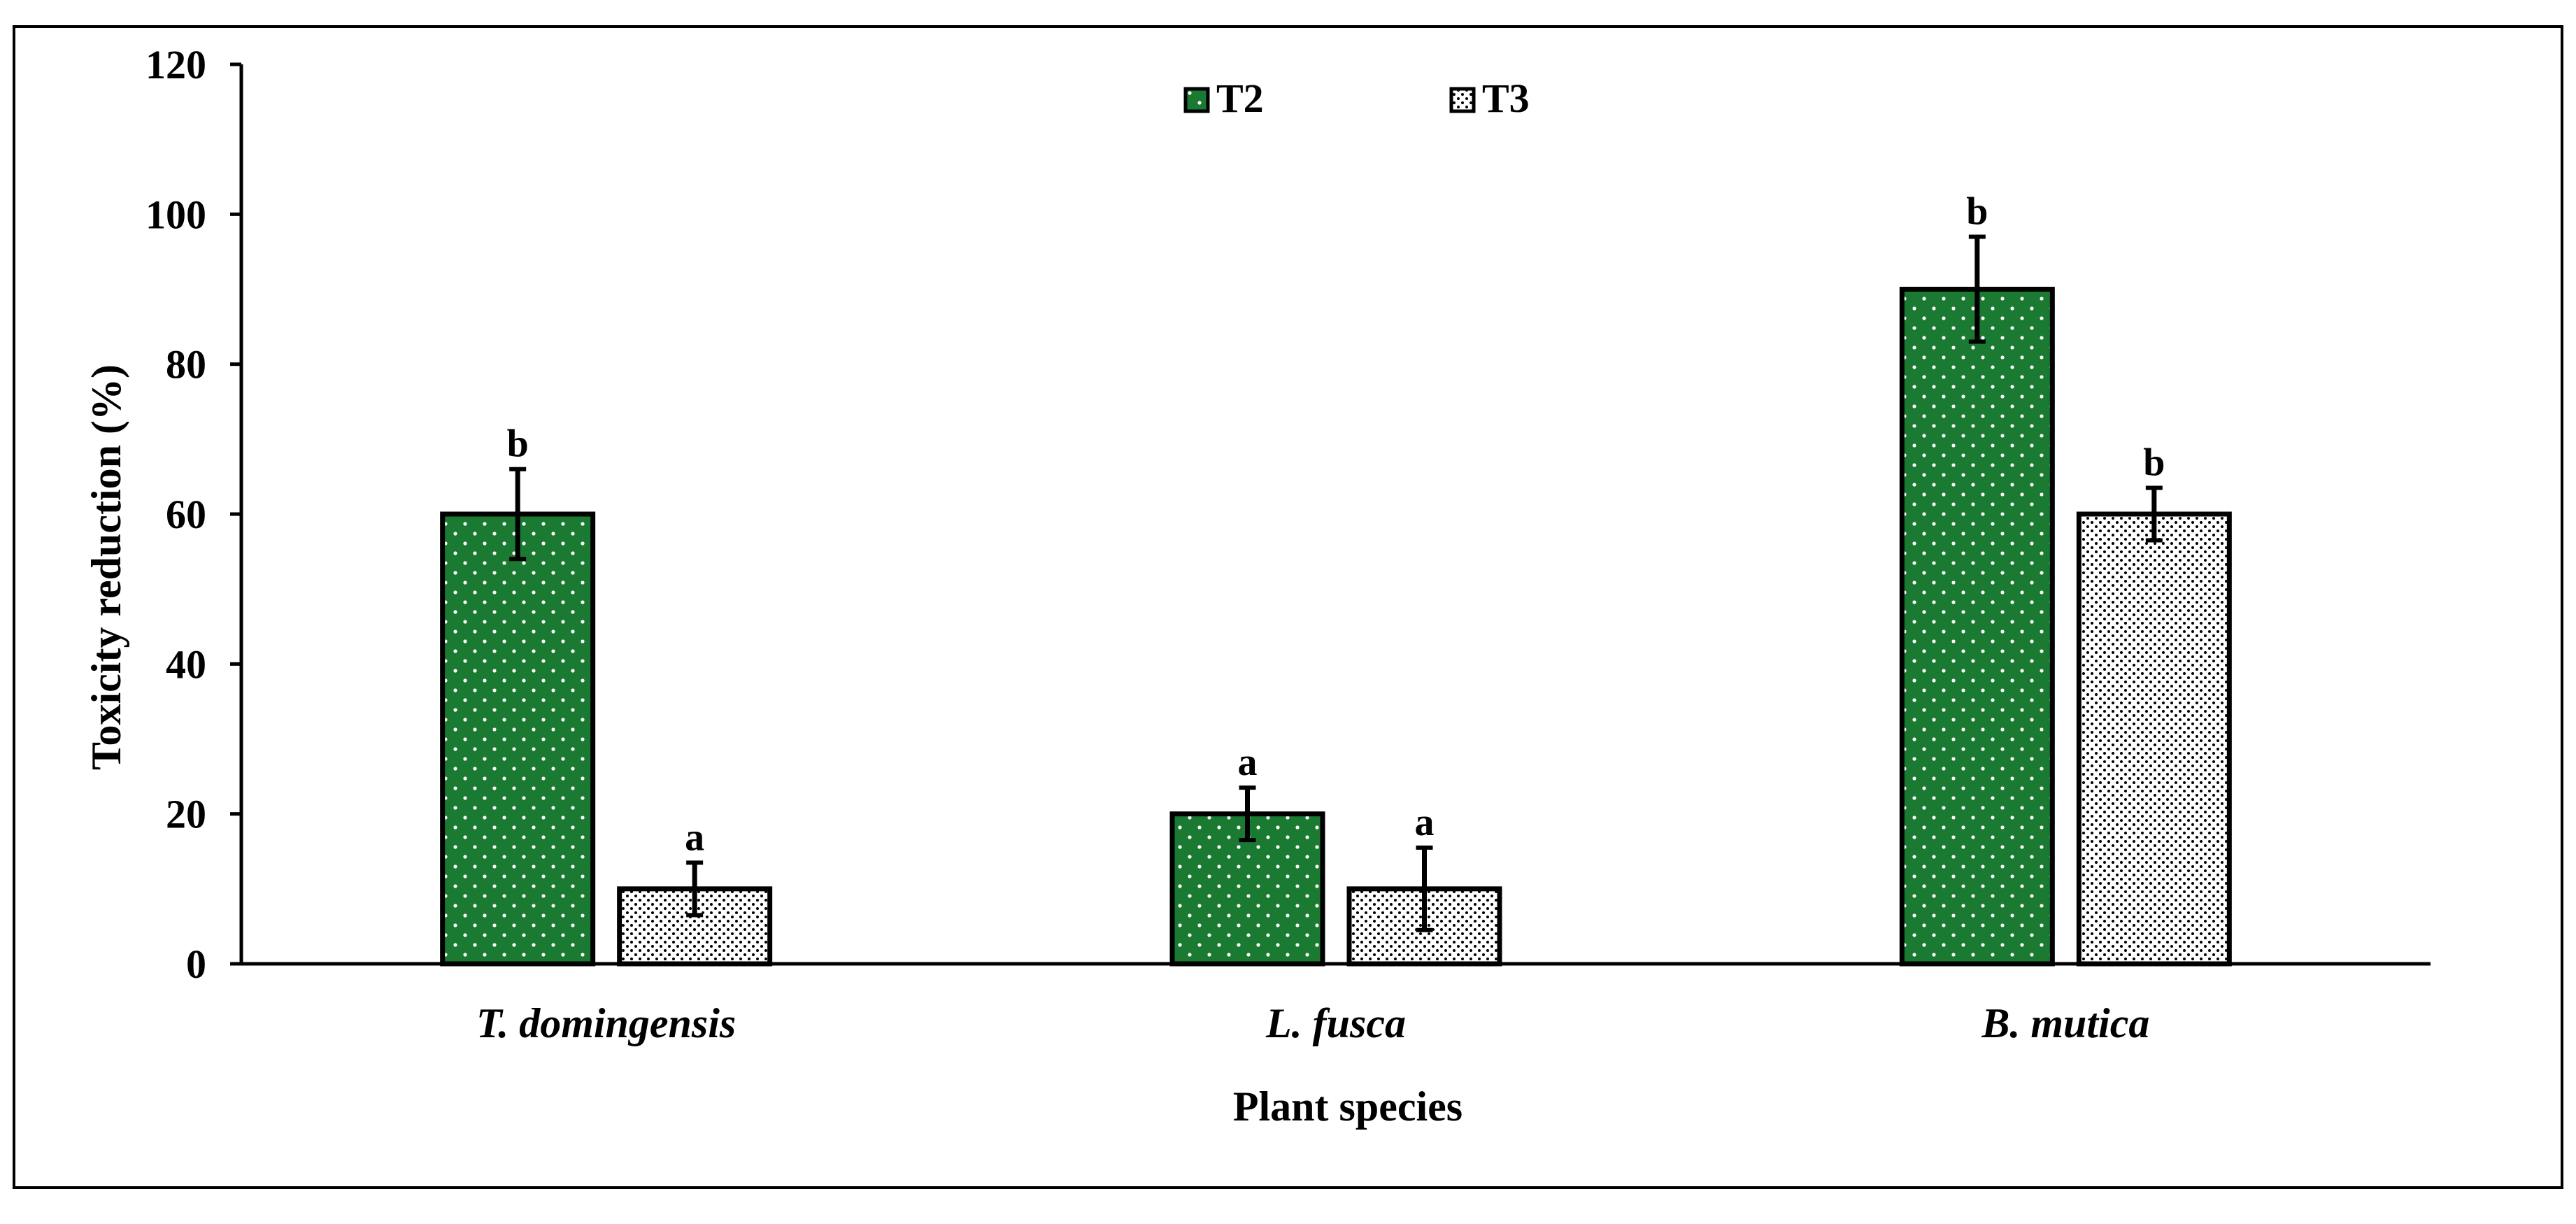  Describe the element at coordinates (186, 664) in the screenshot. I see `y-tick-label: 40` at that location.